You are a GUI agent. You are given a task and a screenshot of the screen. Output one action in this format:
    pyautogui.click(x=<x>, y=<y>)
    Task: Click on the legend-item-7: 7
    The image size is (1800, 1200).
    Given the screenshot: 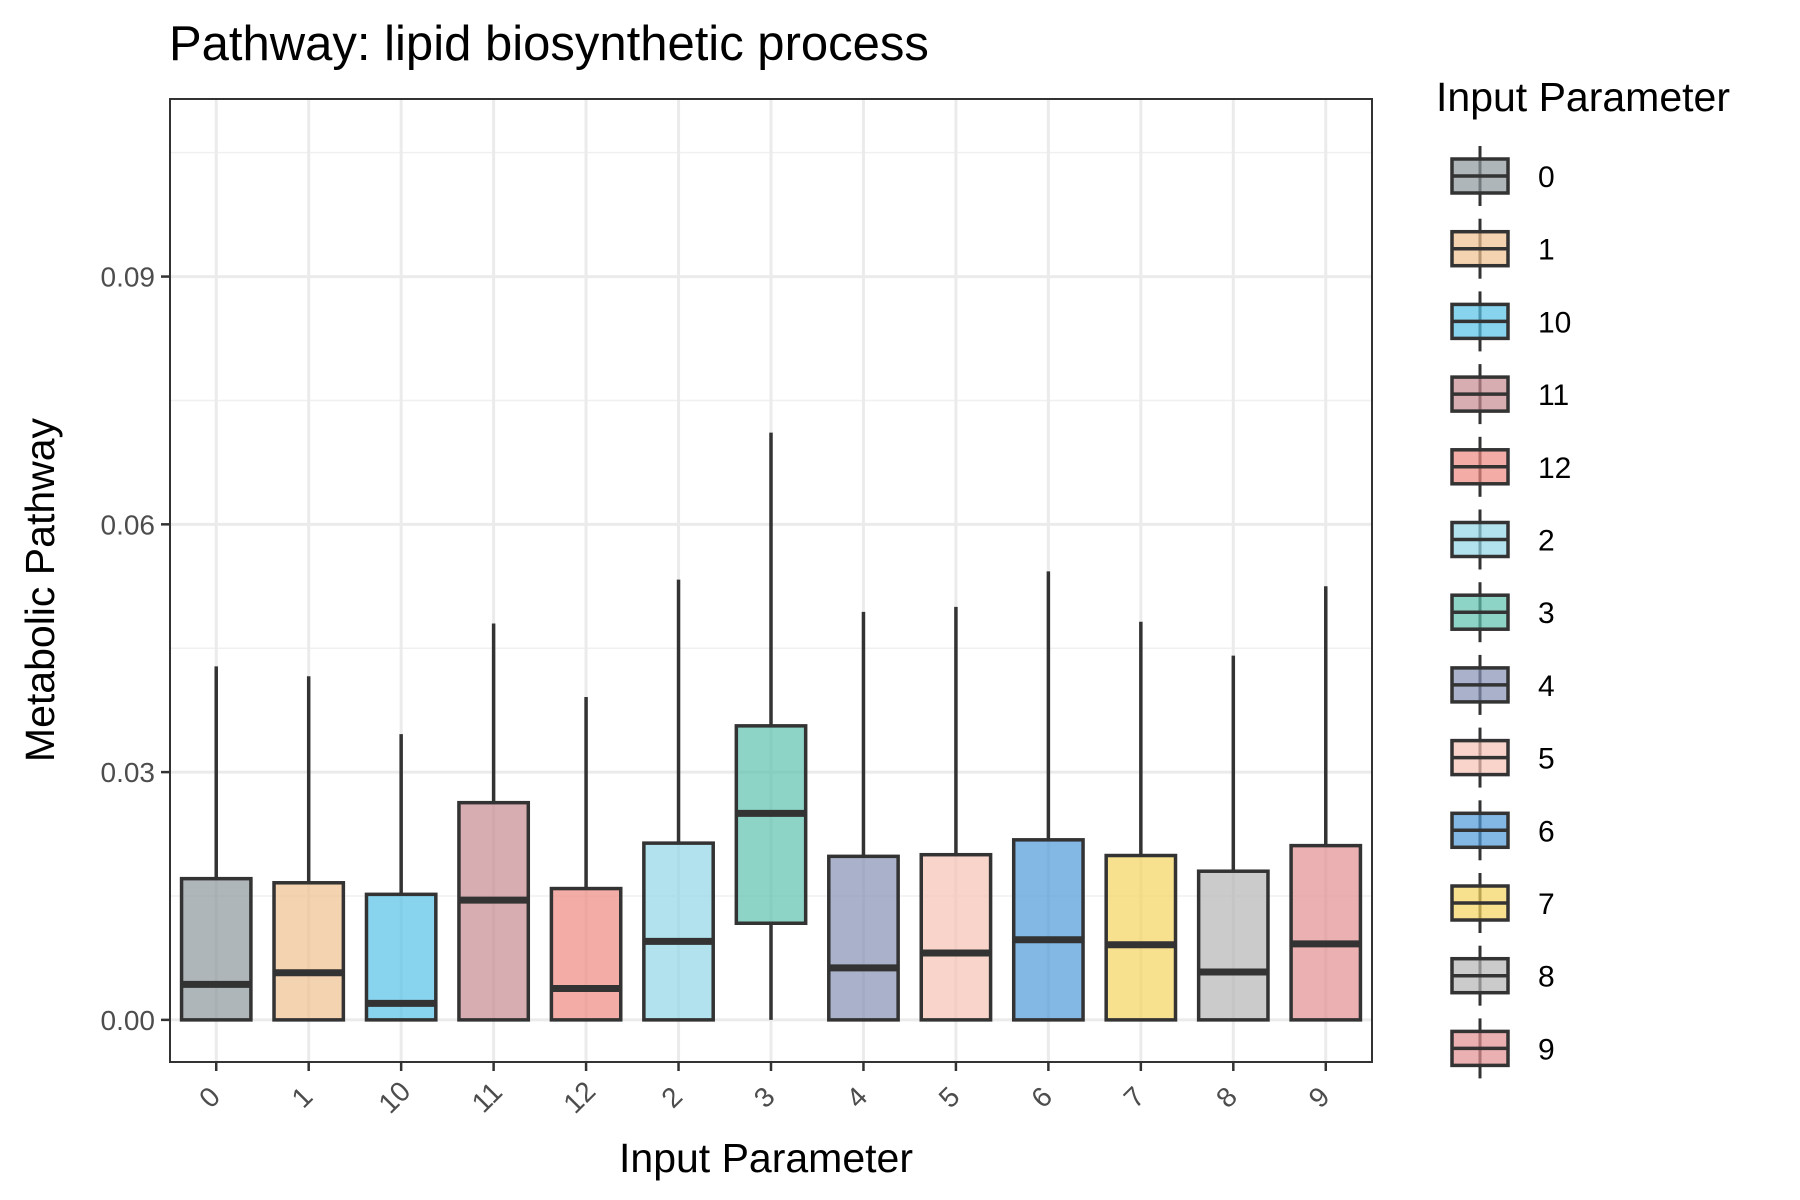 What is the action you would take?
    pyautogui.click(x=1502, y=903)
    